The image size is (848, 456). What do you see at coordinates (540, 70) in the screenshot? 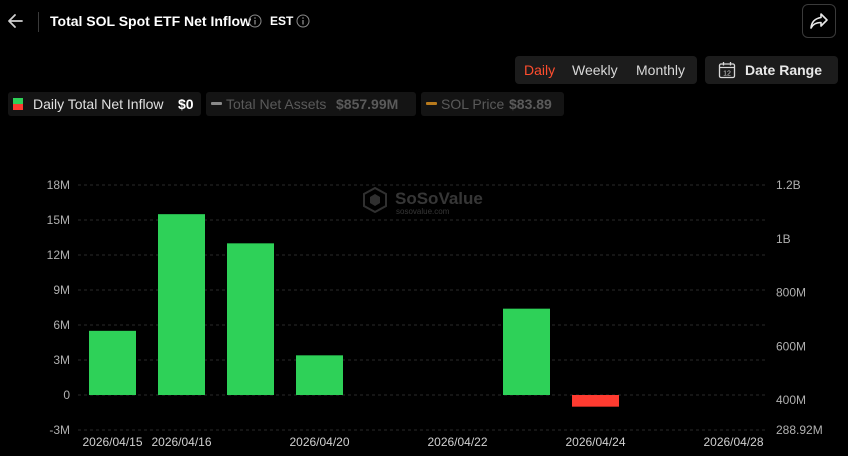
I see `period-daily-tab: Daily` at bounding box center [540, 70].